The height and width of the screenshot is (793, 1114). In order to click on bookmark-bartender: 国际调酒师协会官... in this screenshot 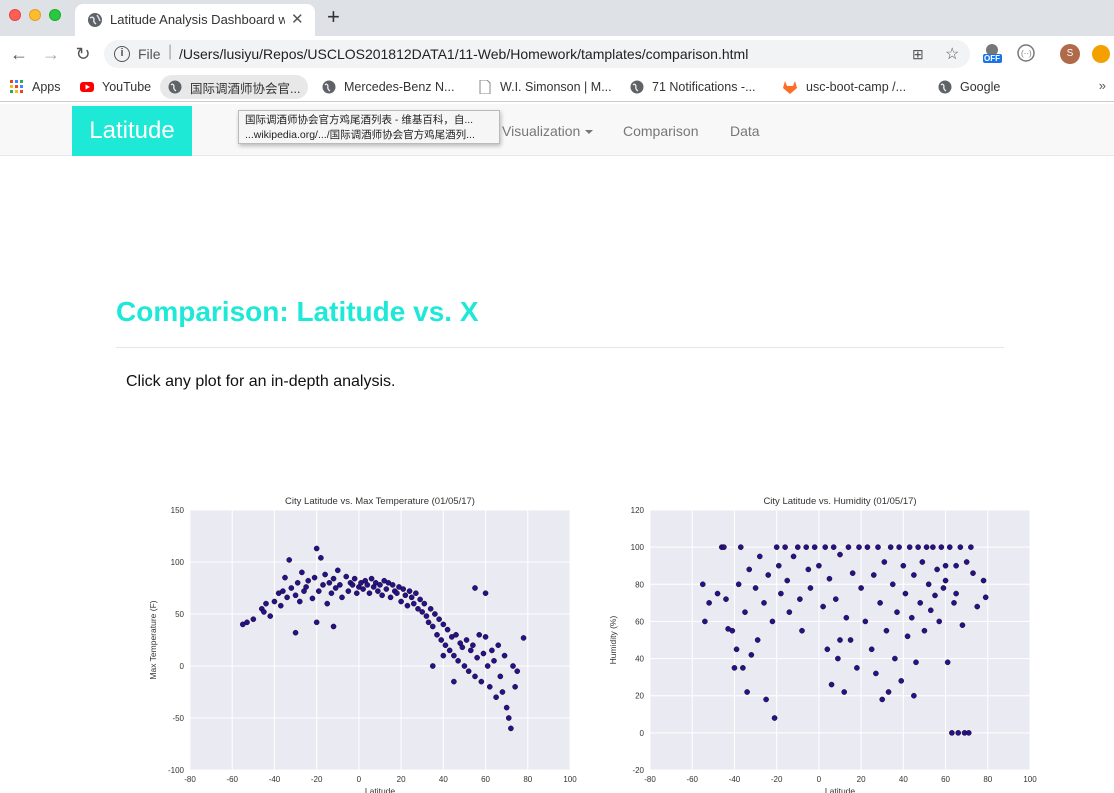, I will do `click(234, 87)`.